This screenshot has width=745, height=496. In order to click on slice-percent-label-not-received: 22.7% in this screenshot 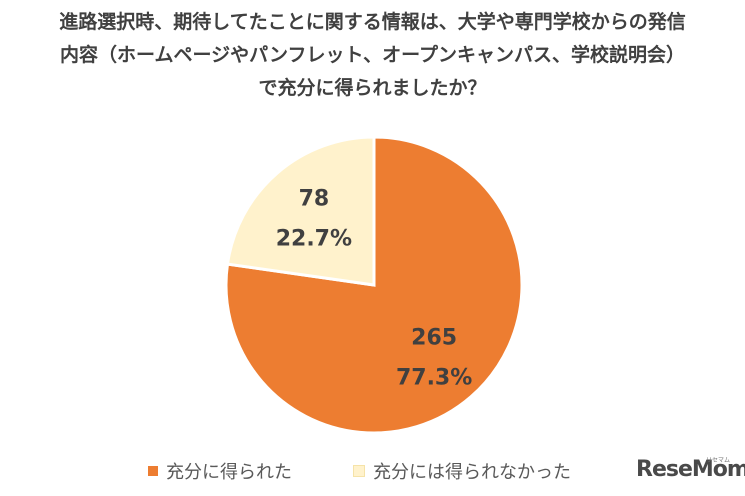, I will do `click(314, 239)`.